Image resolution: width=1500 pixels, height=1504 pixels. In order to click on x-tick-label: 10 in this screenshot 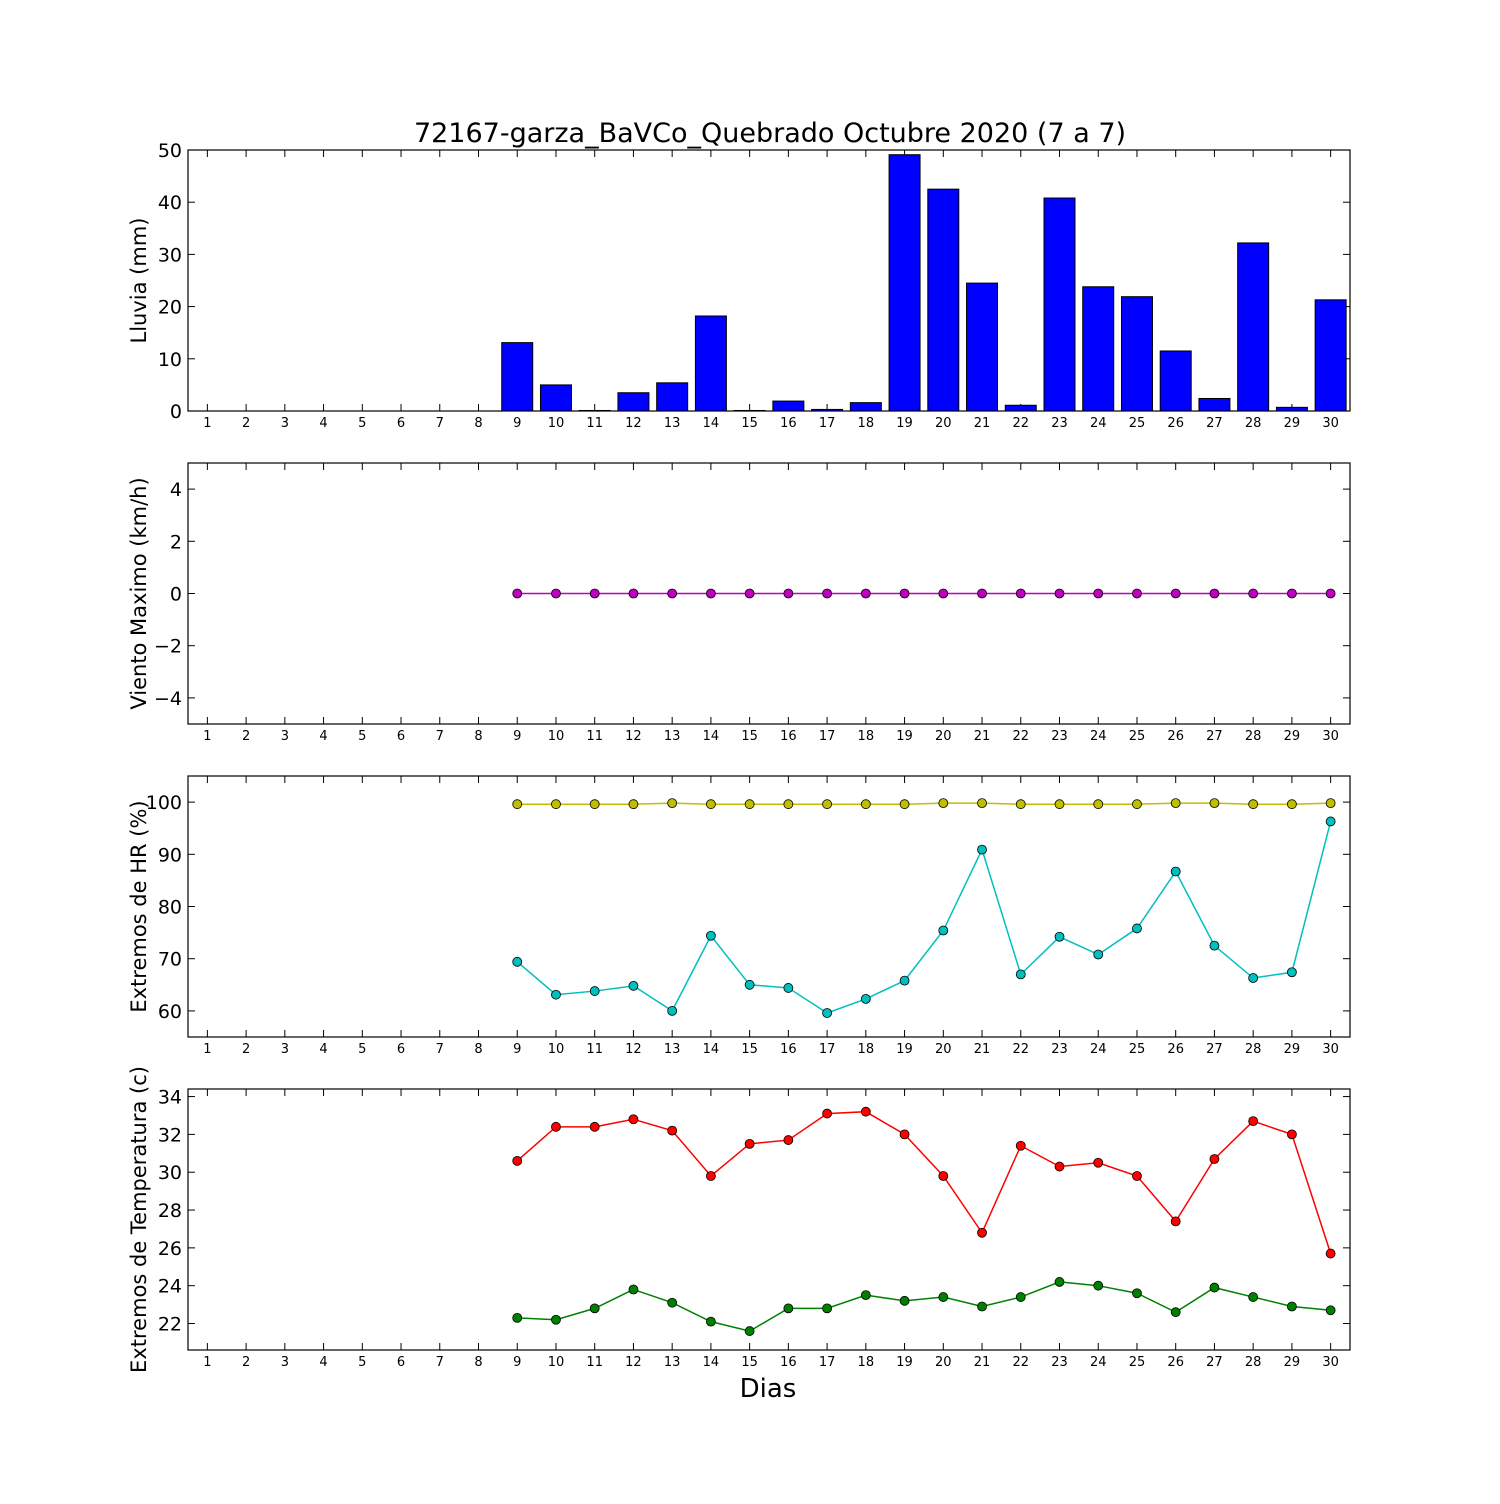, I will do `click(556, 423)`.